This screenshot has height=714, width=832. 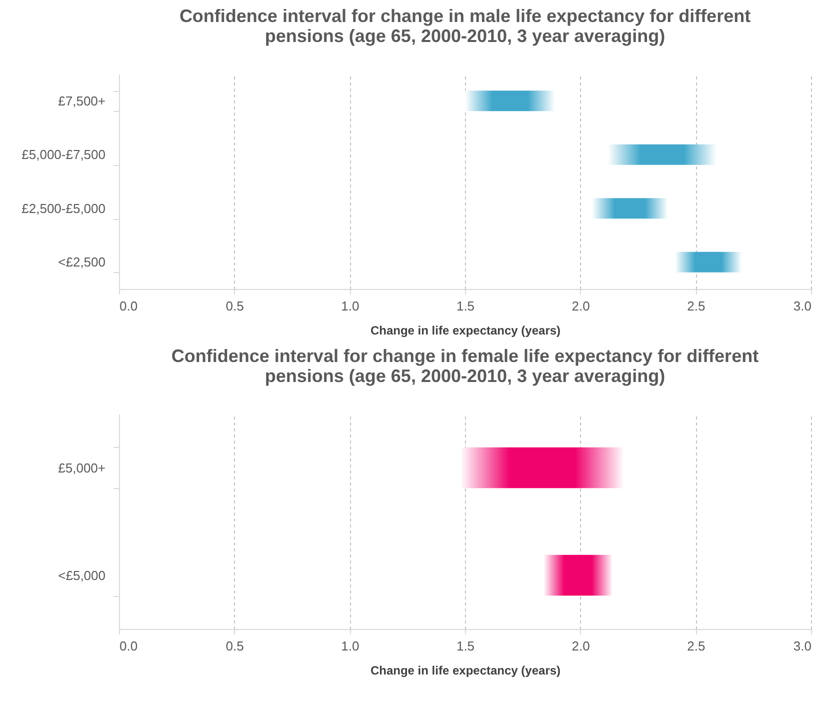 I want to click on y-tick-label: <£5,000, so click(x=82, y=575).